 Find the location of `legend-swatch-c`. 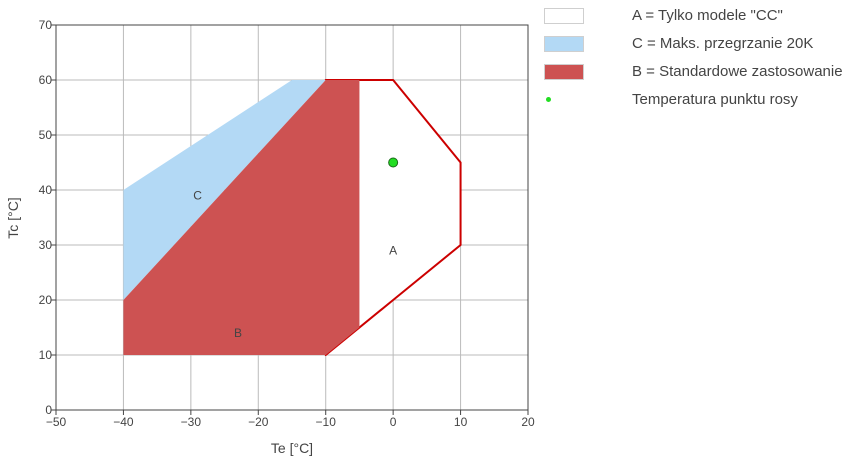

legend-swatch-c is located at coordinates (564, 44).